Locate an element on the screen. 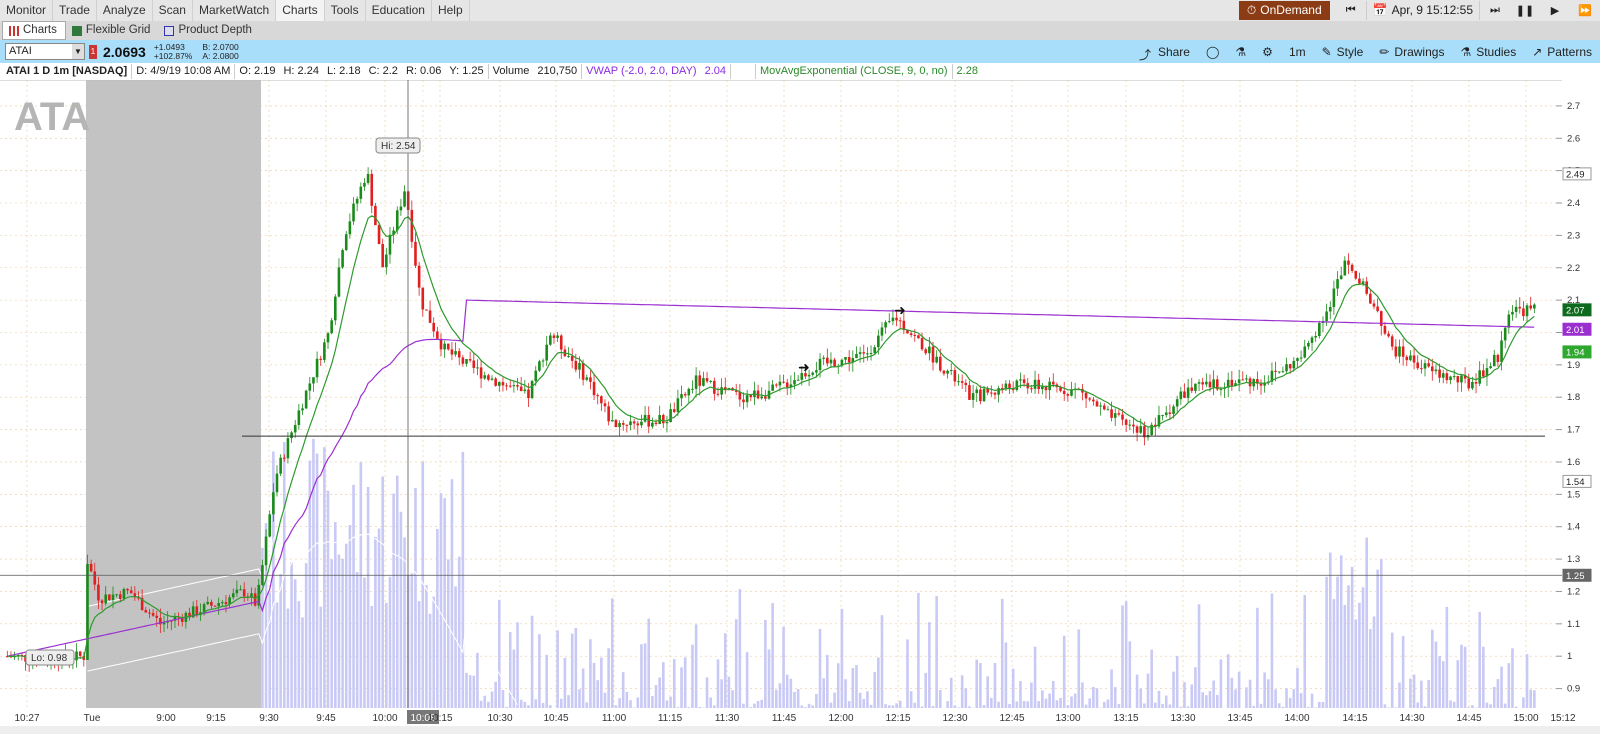  menu-analyze: Analyze is located at coordinates (125, 10).